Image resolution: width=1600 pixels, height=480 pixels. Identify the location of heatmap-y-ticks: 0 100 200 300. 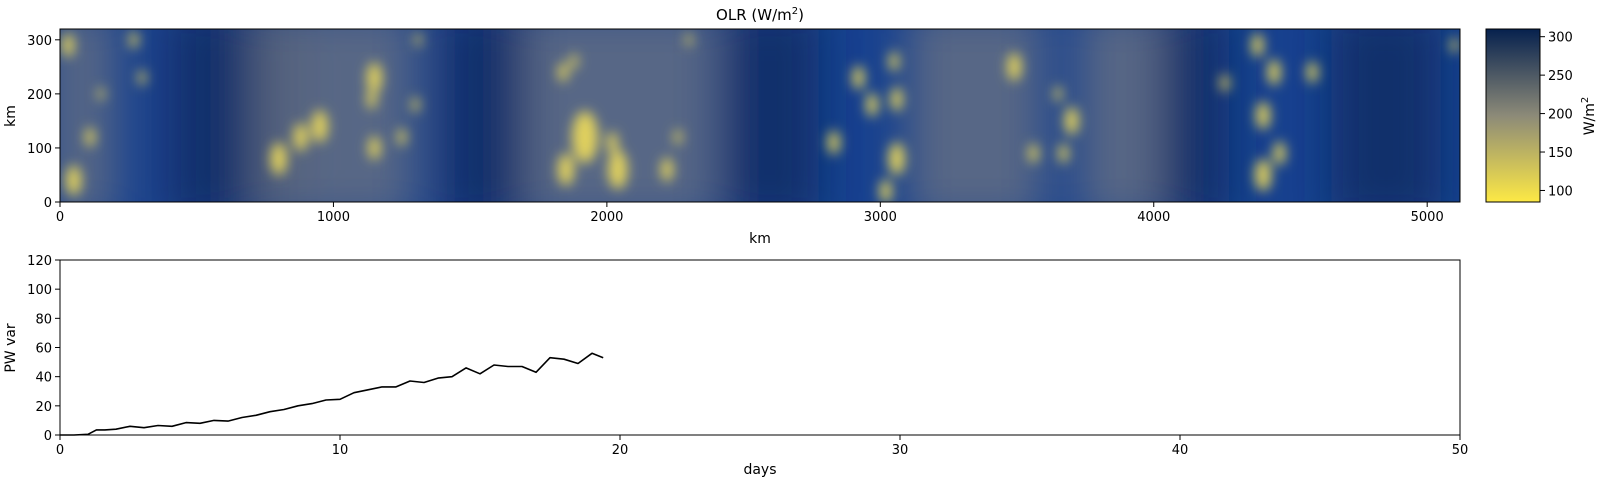
(43, 122).